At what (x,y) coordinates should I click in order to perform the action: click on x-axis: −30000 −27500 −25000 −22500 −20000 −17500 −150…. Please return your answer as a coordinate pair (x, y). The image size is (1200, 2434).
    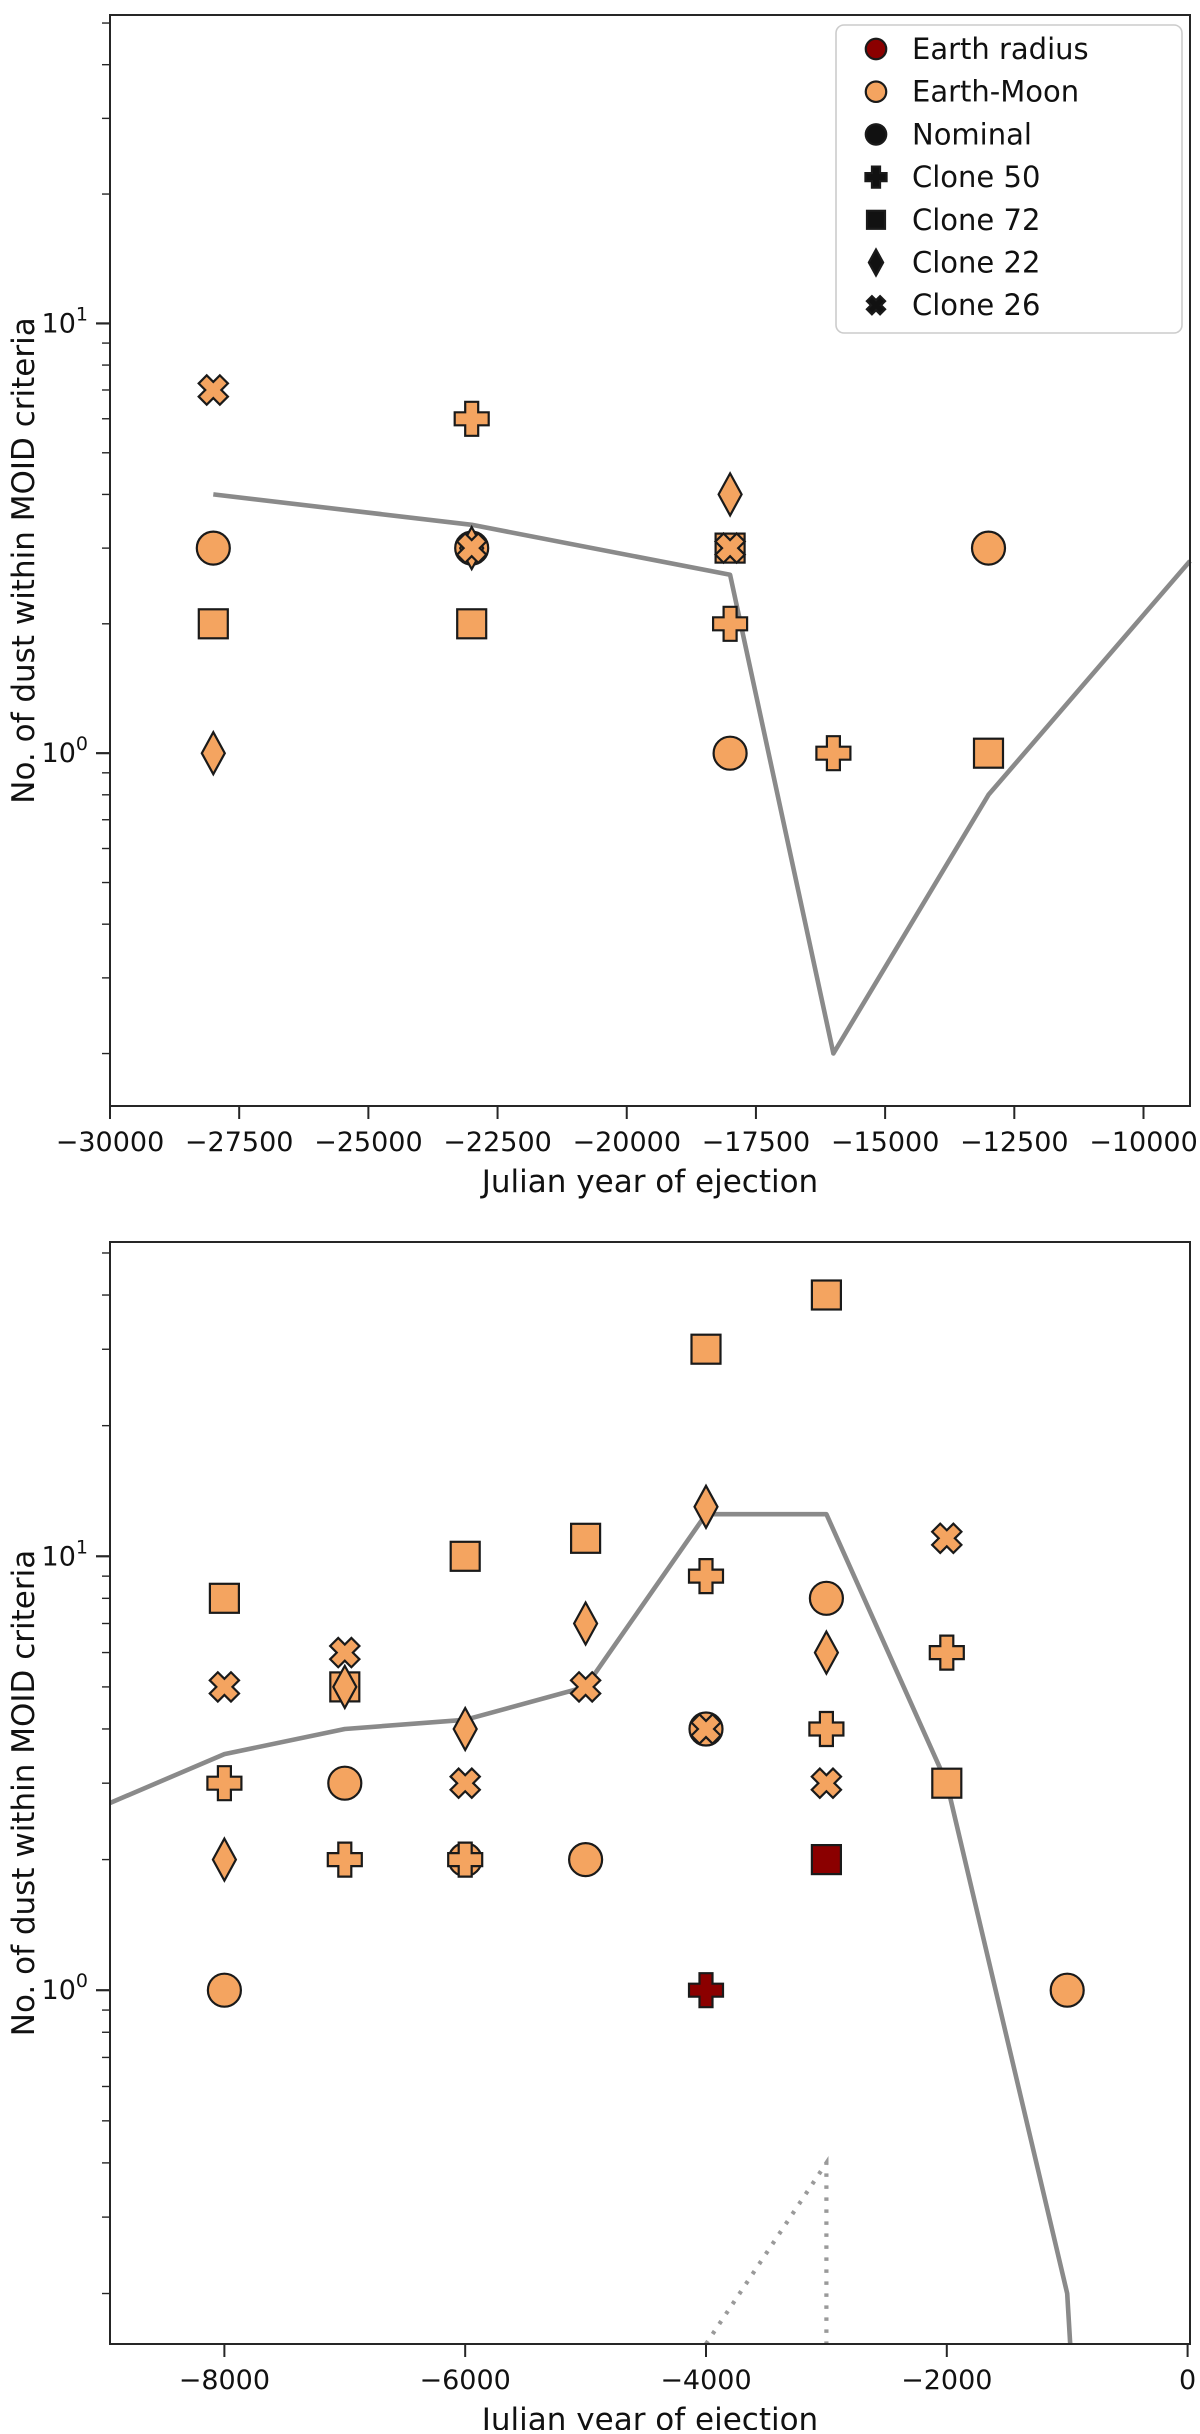
    Looking at the image, I should click on (627, 1153).